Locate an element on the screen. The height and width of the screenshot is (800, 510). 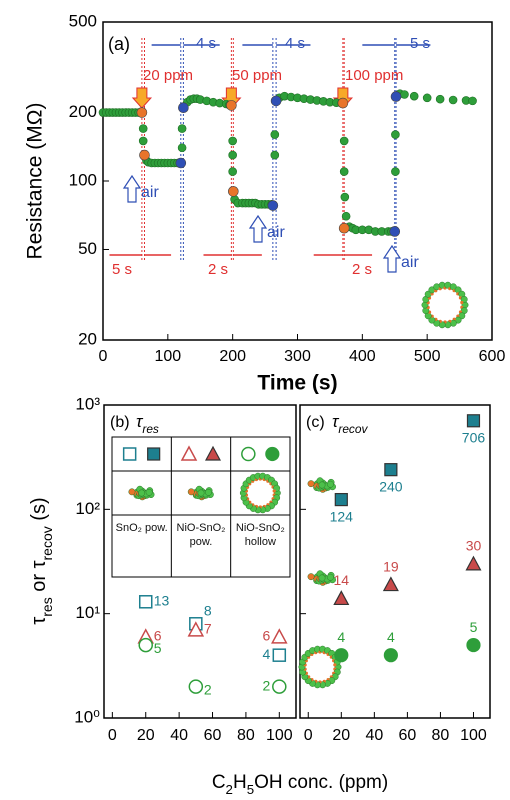
annotation: 50 ppm is located at coordinates (257, 75).